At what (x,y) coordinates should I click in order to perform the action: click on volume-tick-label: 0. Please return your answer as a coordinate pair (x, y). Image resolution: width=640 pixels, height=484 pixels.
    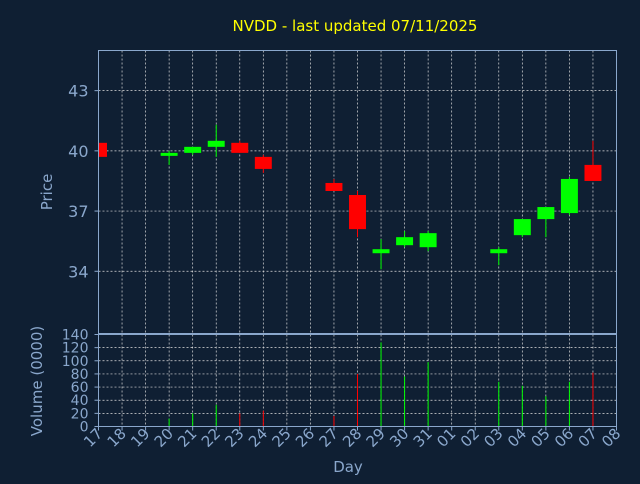
    Looking at the image, I should click on (84, 428).